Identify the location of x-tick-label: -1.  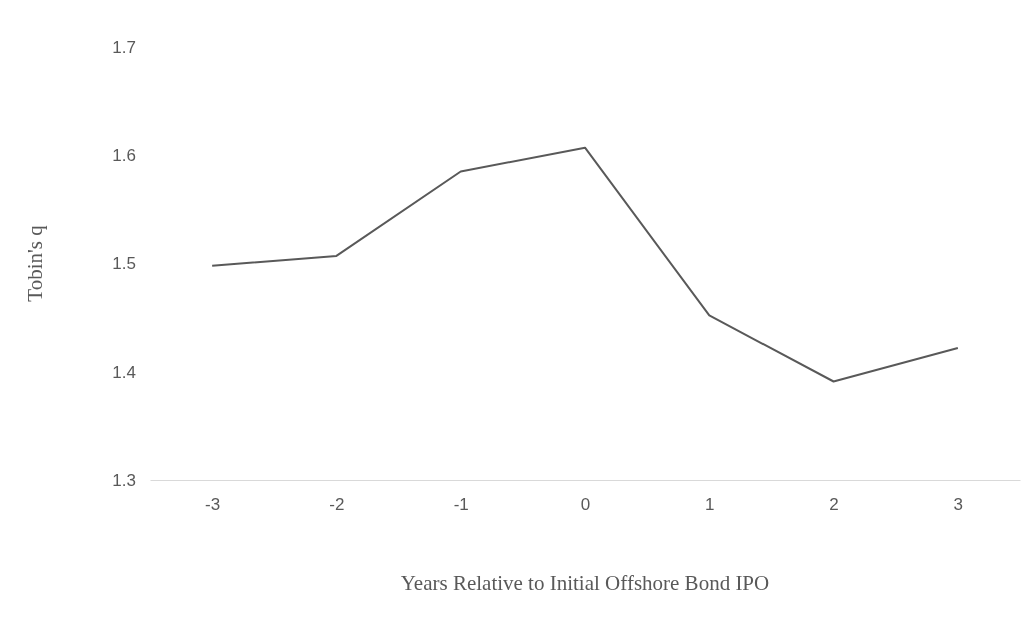
(461, 505).